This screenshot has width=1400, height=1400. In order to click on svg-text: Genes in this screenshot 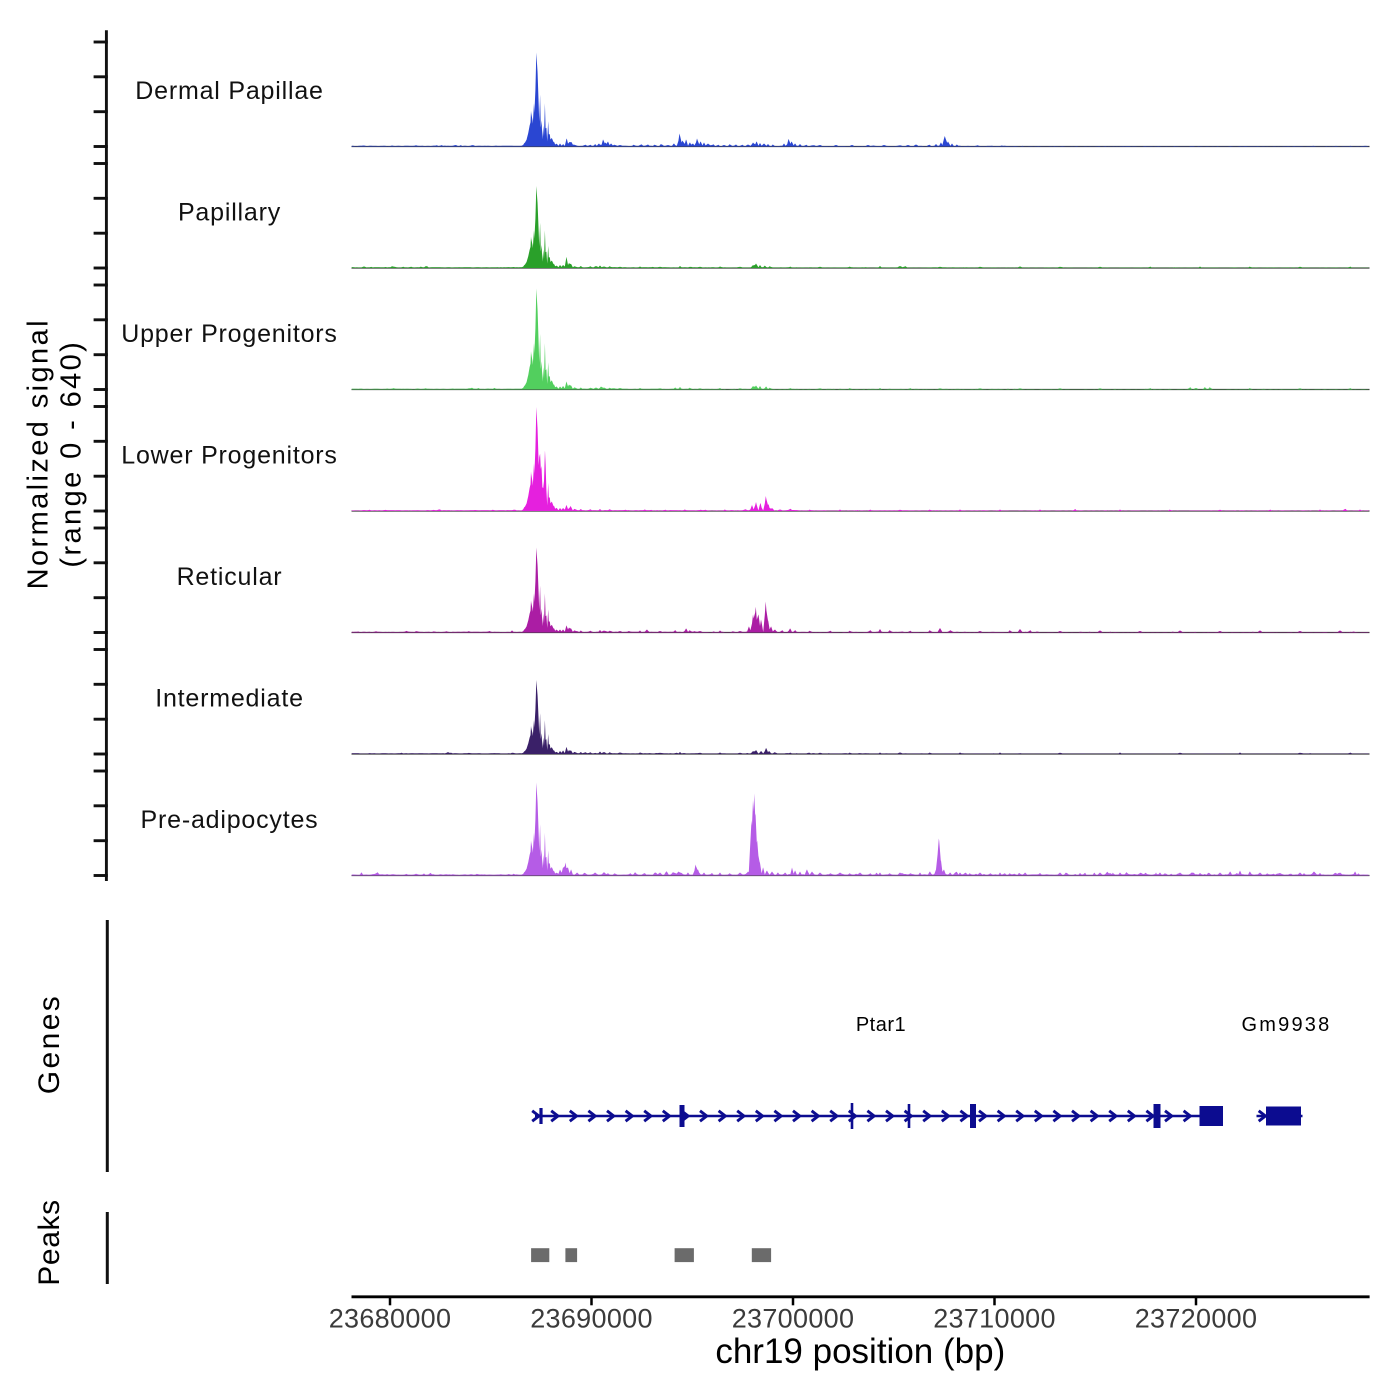, I will do `click(49, 1044)`.